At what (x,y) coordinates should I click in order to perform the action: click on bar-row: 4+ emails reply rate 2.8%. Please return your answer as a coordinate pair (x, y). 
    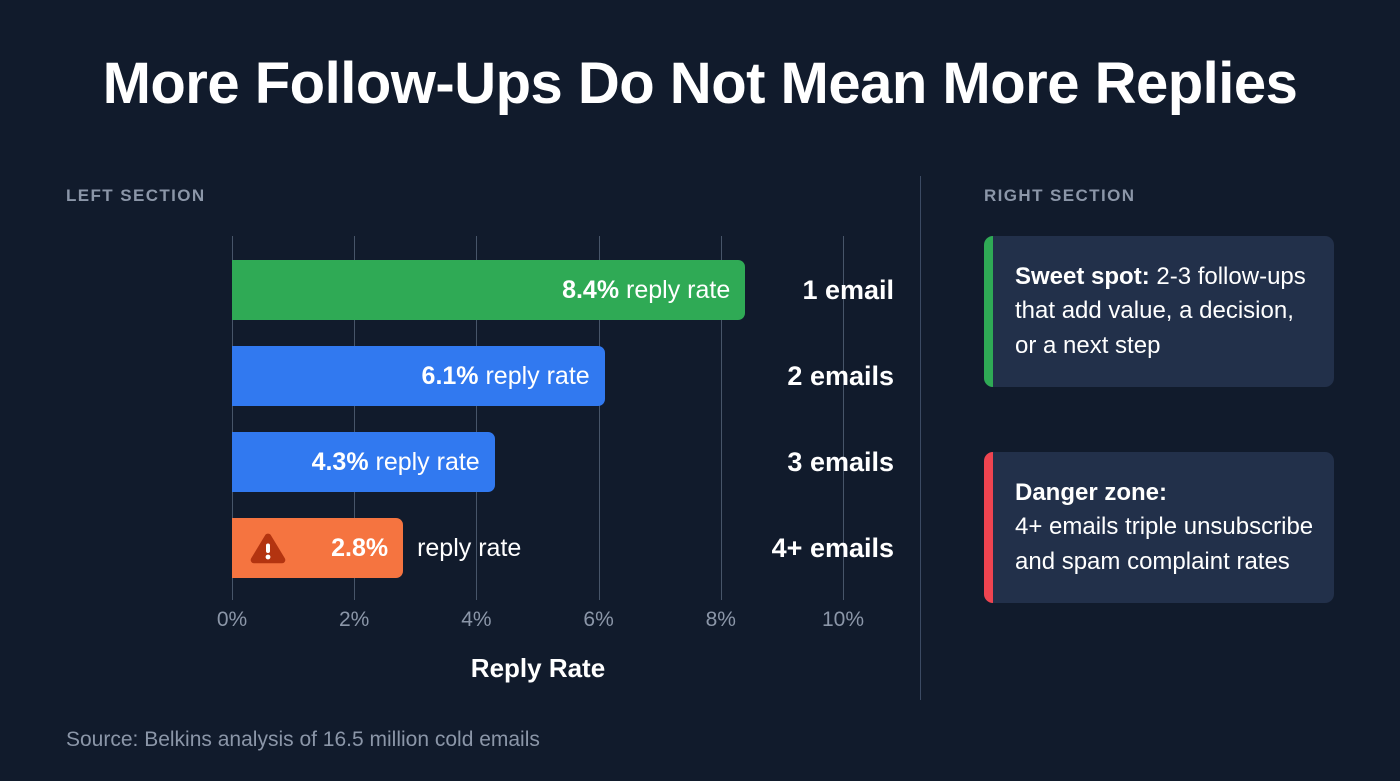
    Looking at the image, I should click on (460, 548).